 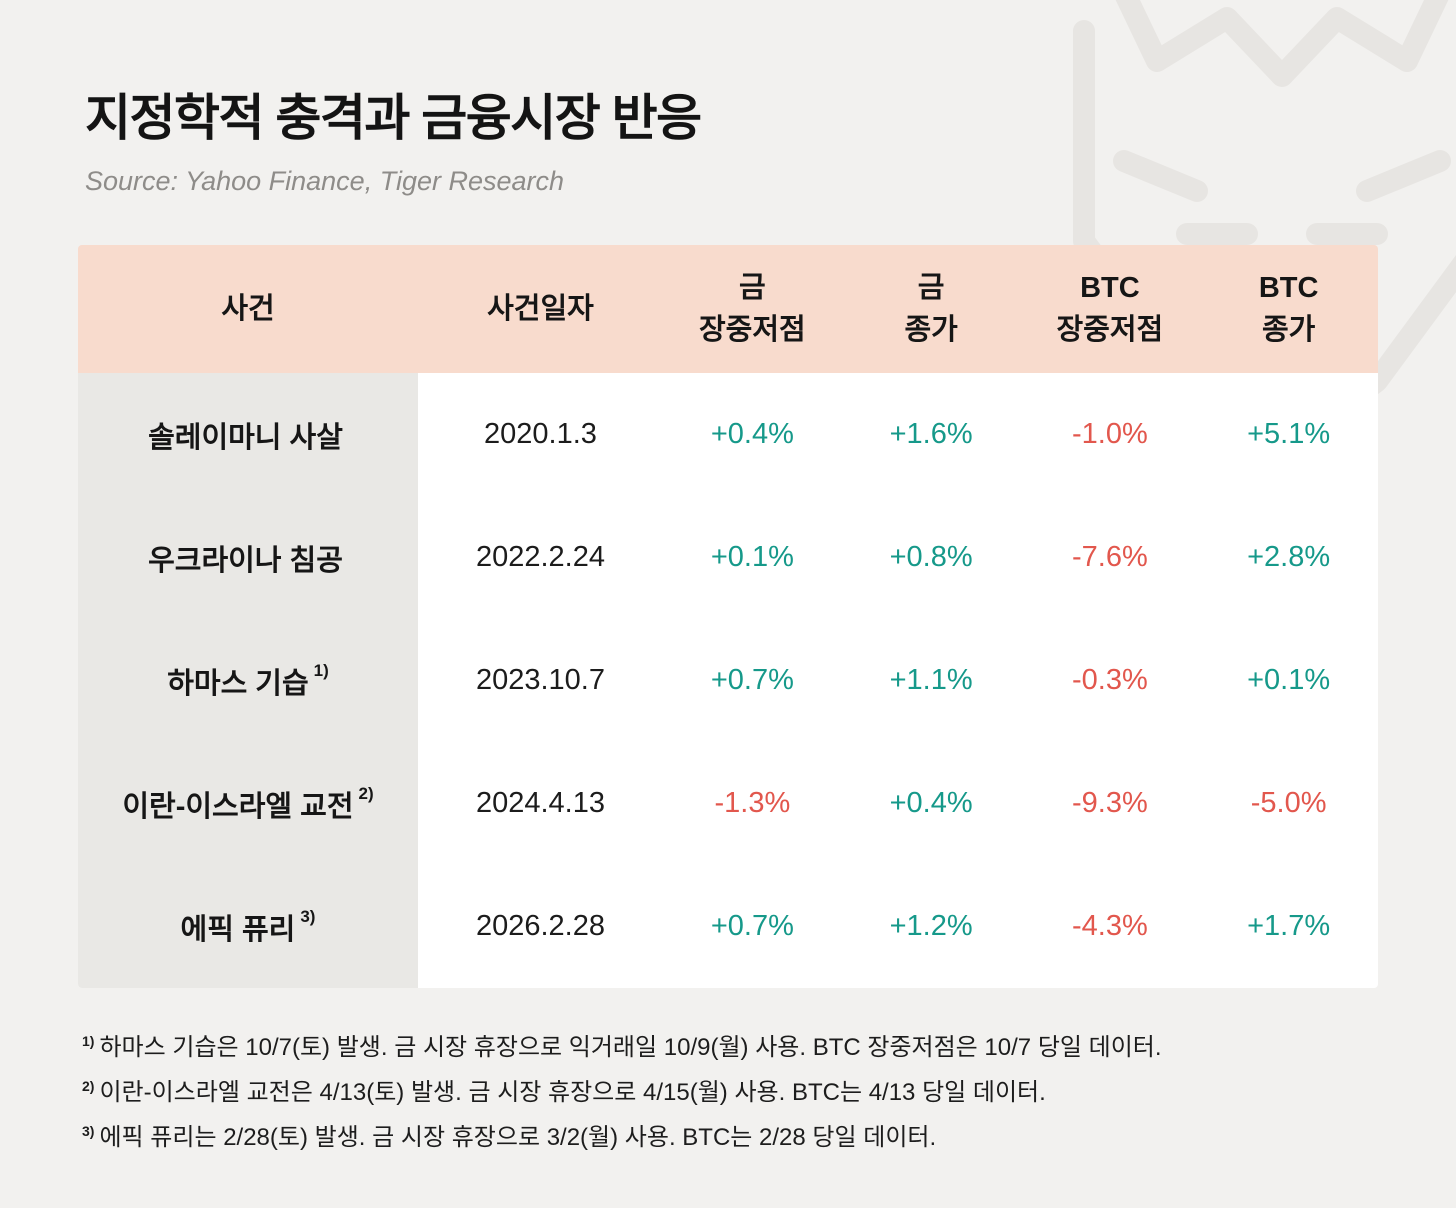 What do you see at coordinates (752, 309) in the screenshot?
I see `col-header-gold-low: 금 장중저점` at bounding box center [752, 309].